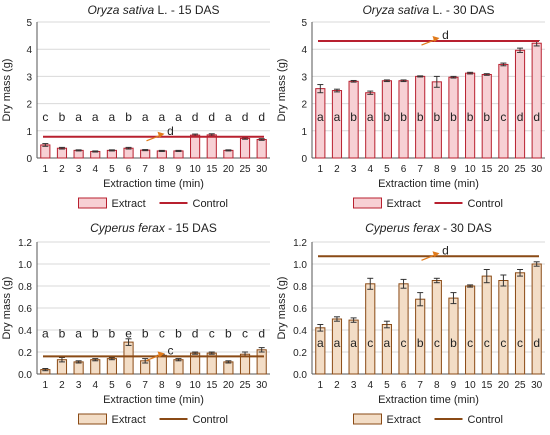 This screenshot has width=550, height=435. What do you see at coordinates (337, 169) in the screenshot?
I see `panel2-x-tick-label: 2` at bounding box center [337, 169].